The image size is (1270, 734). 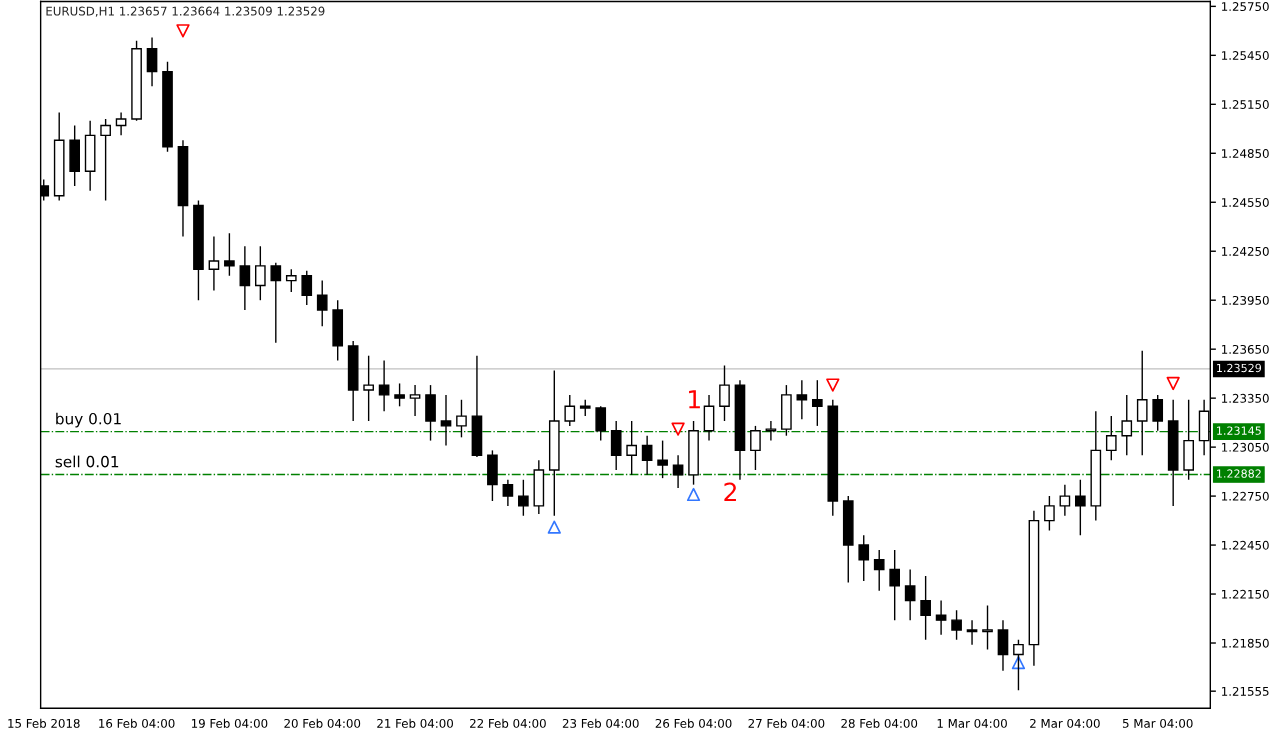 I want to click on y-tick-label: 1.22150, so click(x=1245, y=594).